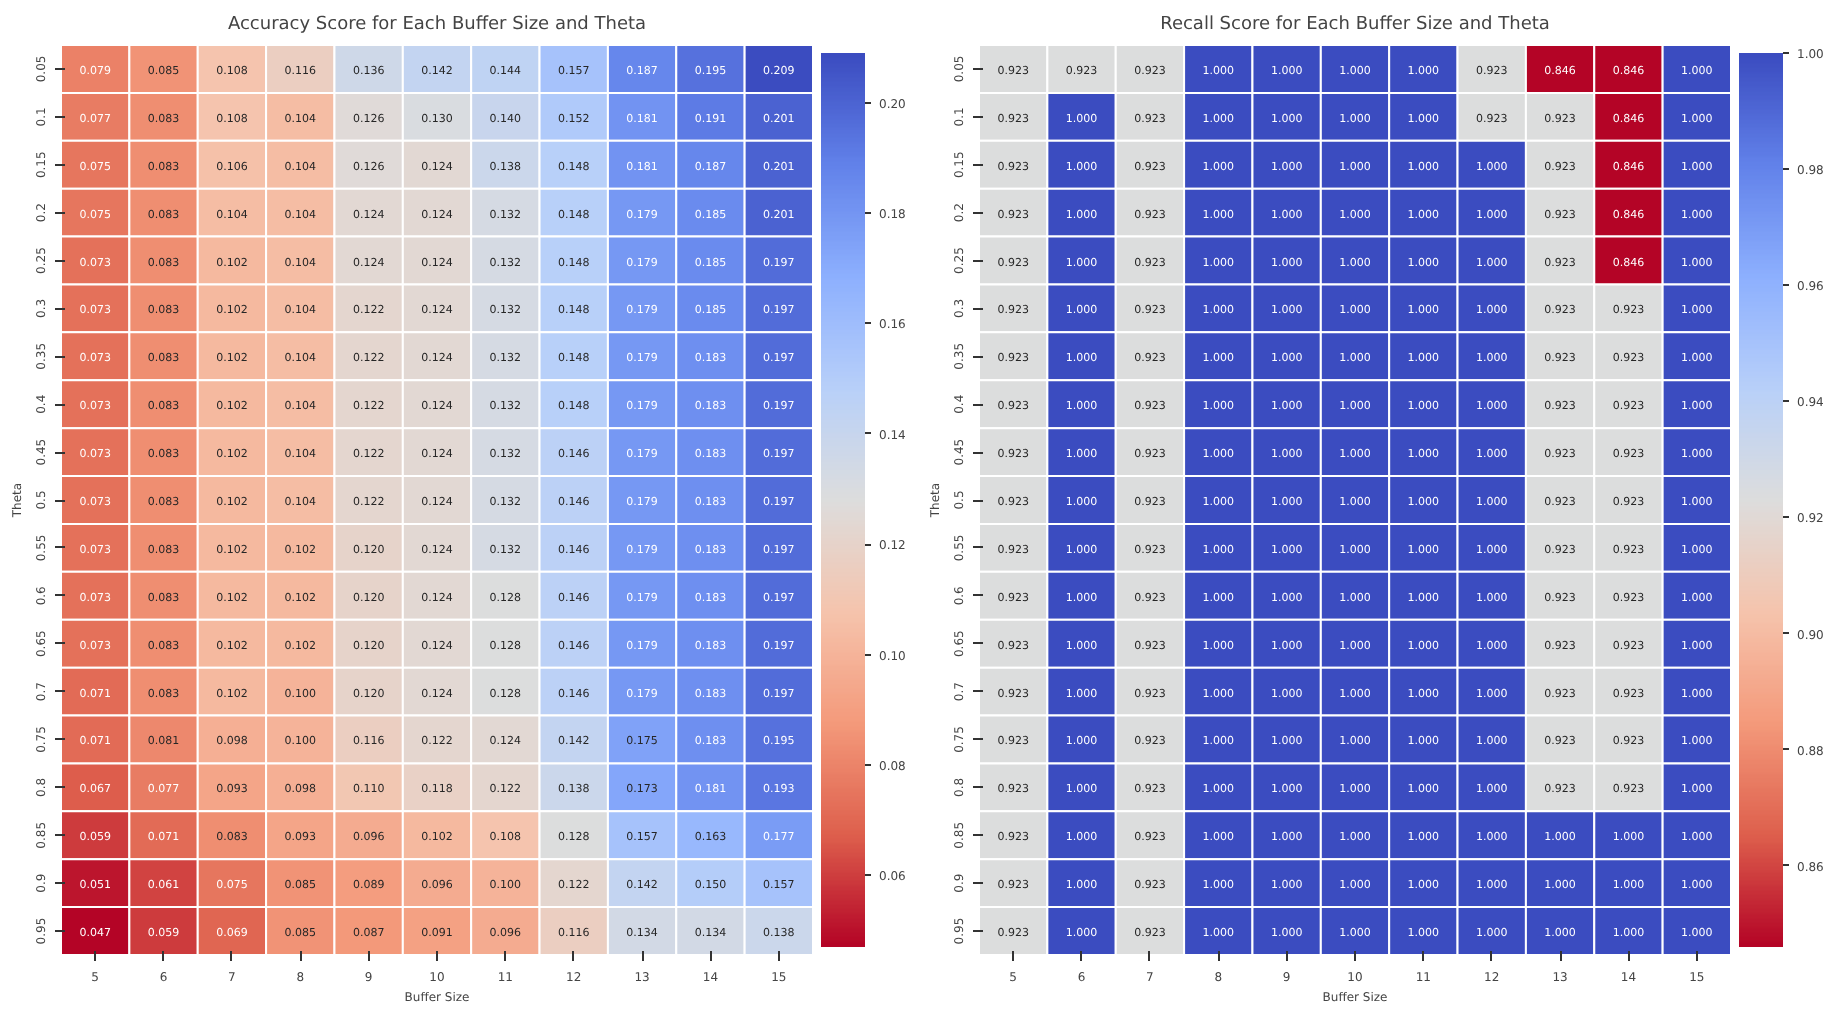 The image size is (1836, 1020). What do you see at coordinates (437, 25) in the screenshot?
I see `chart-title: Accuracy Score for Each Buffer Size and Theta` at bounding box center [437, 25].